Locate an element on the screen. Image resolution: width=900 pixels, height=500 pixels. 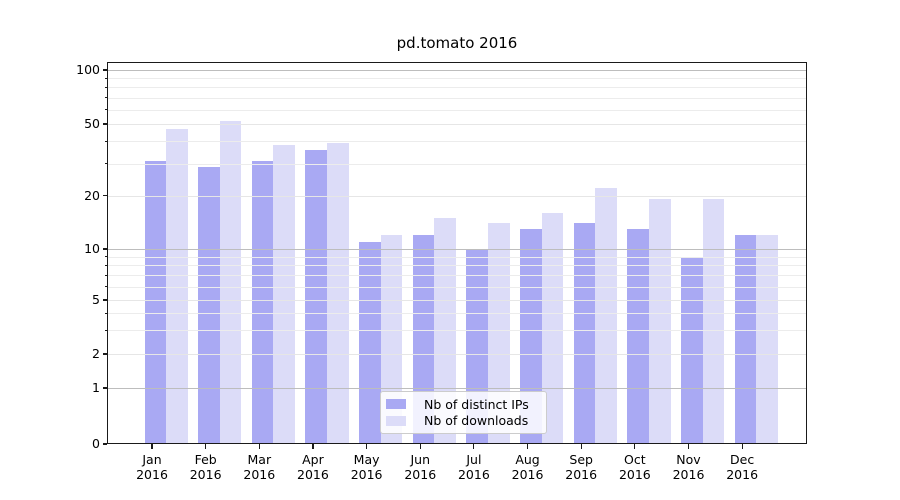
xtick-jun is located at coordinates (420, 446).